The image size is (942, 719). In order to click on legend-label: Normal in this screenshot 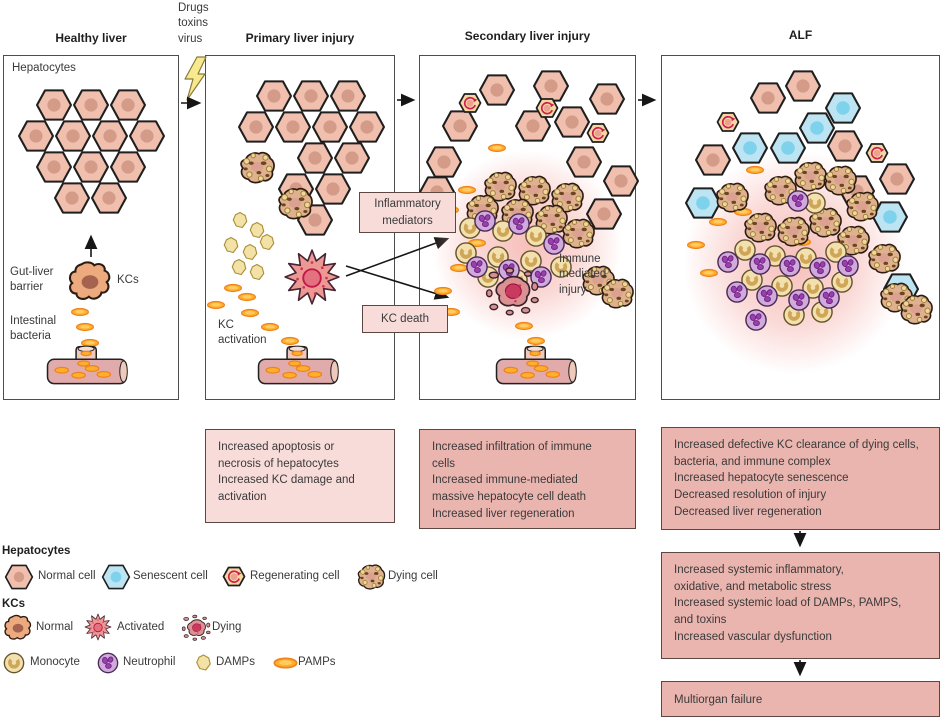, I will do `click(55, 627)`.